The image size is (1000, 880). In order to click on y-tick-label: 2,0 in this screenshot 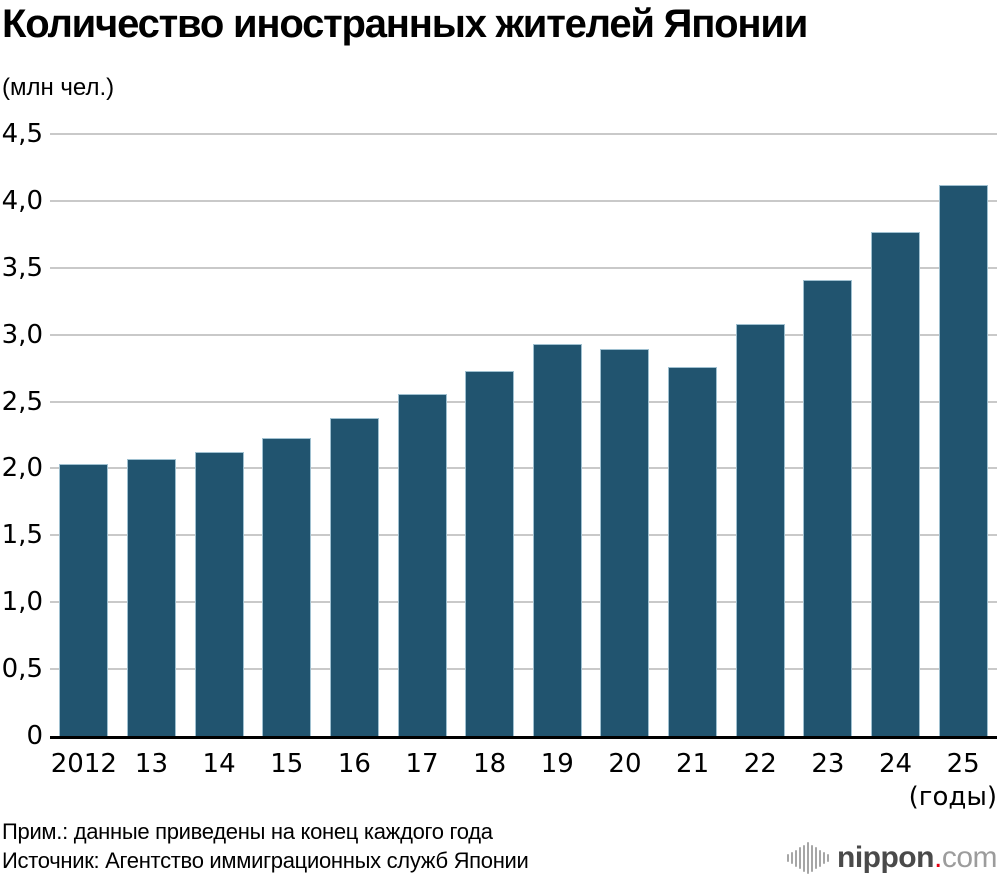, I will do `click(22, 468)`.